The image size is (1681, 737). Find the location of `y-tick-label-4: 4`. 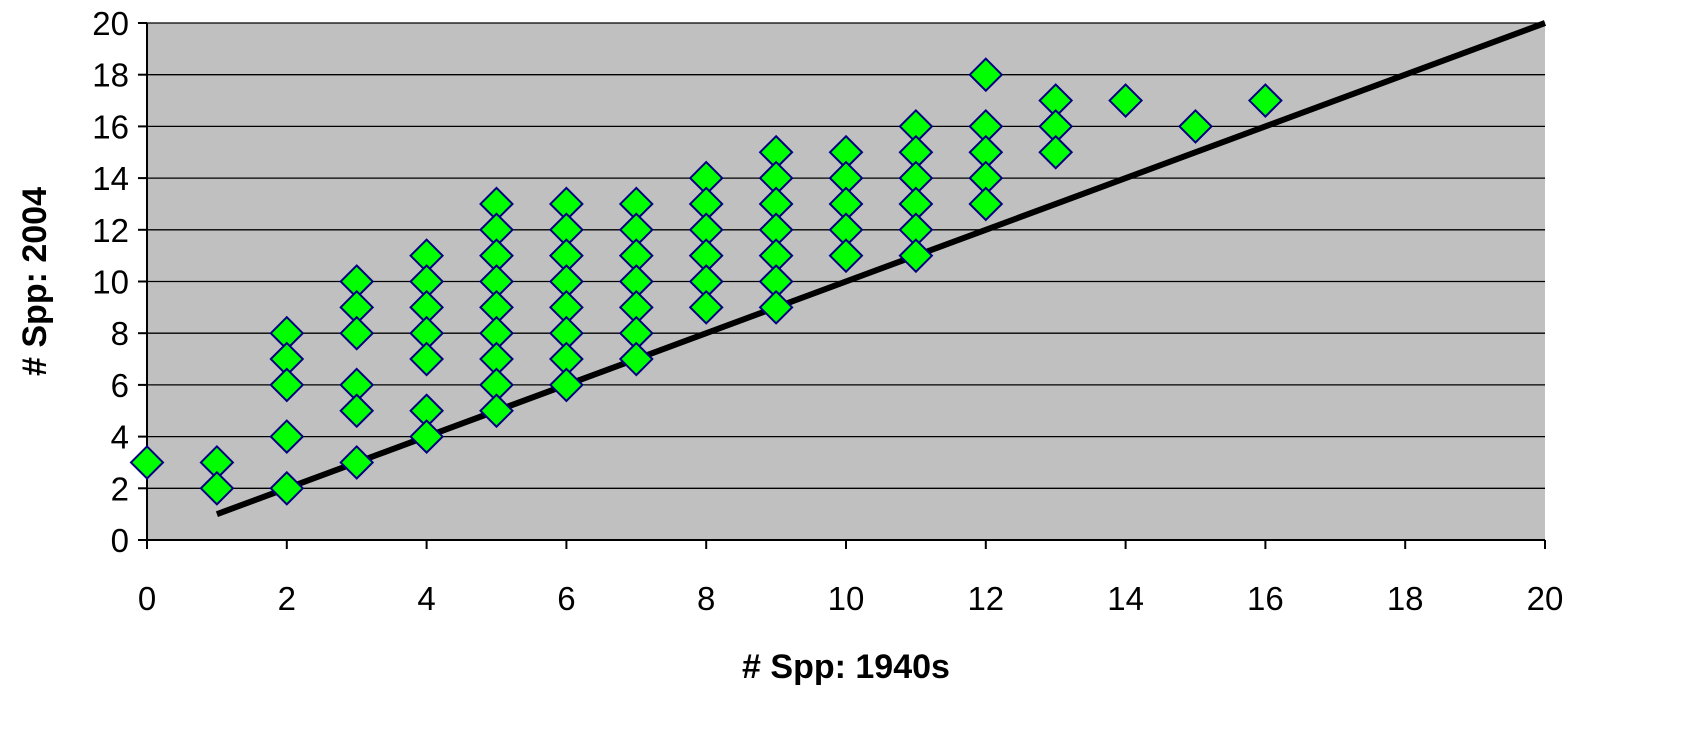

y-tick-label-4: 4 is located at coordinates (120, 437).